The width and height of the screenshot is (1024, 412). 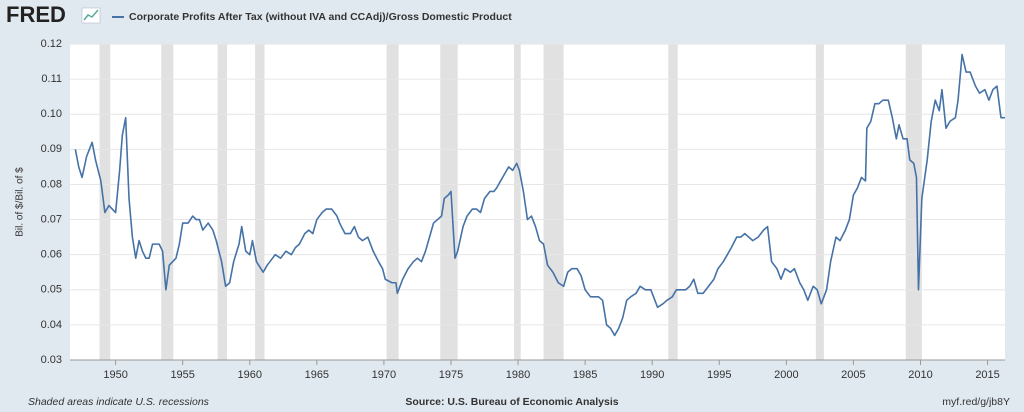 I want to click on logo: FRED, so click(x=36, y=14).